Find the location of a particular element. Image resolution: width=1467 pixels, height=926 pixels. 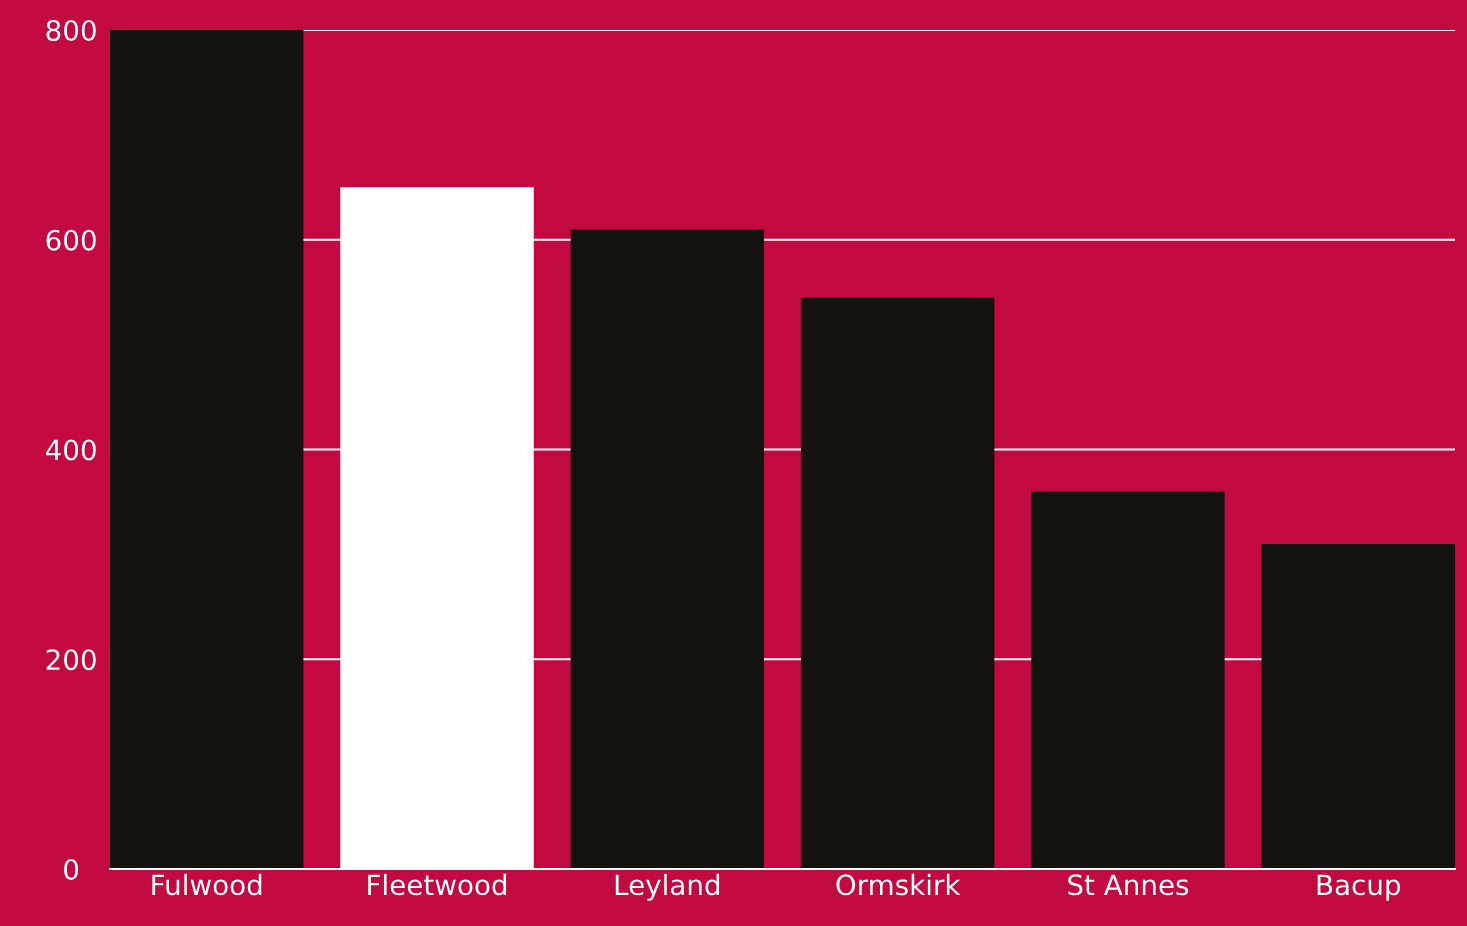

y-tick-label: 800 is located at coordinates (71, 30).